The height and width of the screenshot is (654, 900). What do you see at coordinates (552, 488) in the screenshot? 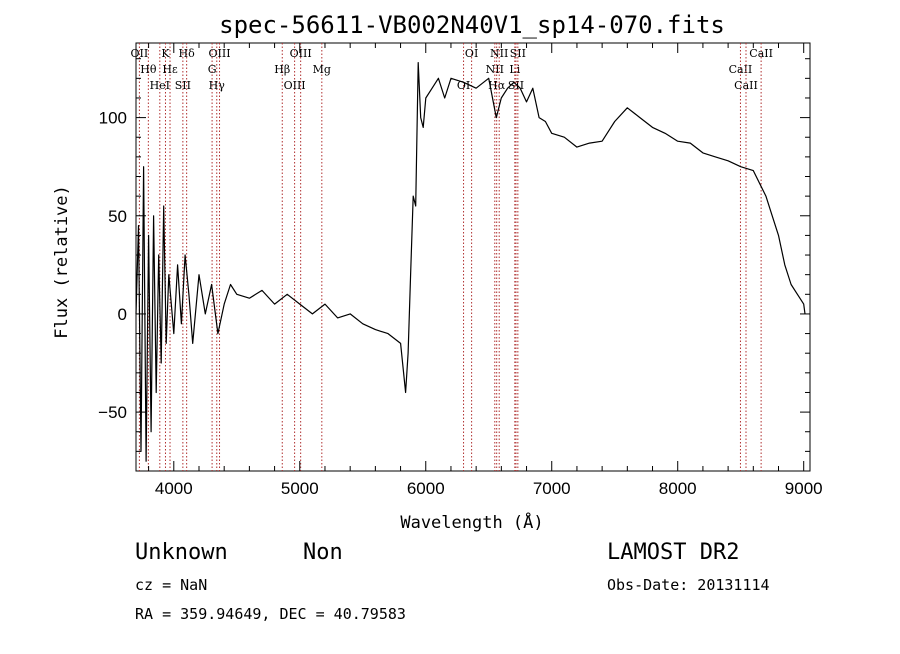
I see `x-tick-label: 7000` at bounding box center [552, 488].